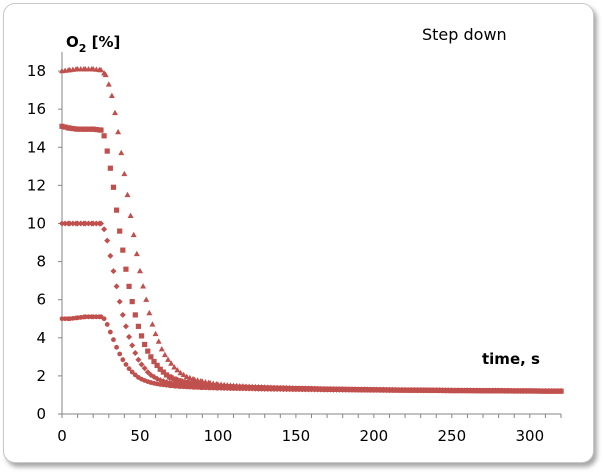  I want to click on annotation-step-down: Step down, so click(464, 34).